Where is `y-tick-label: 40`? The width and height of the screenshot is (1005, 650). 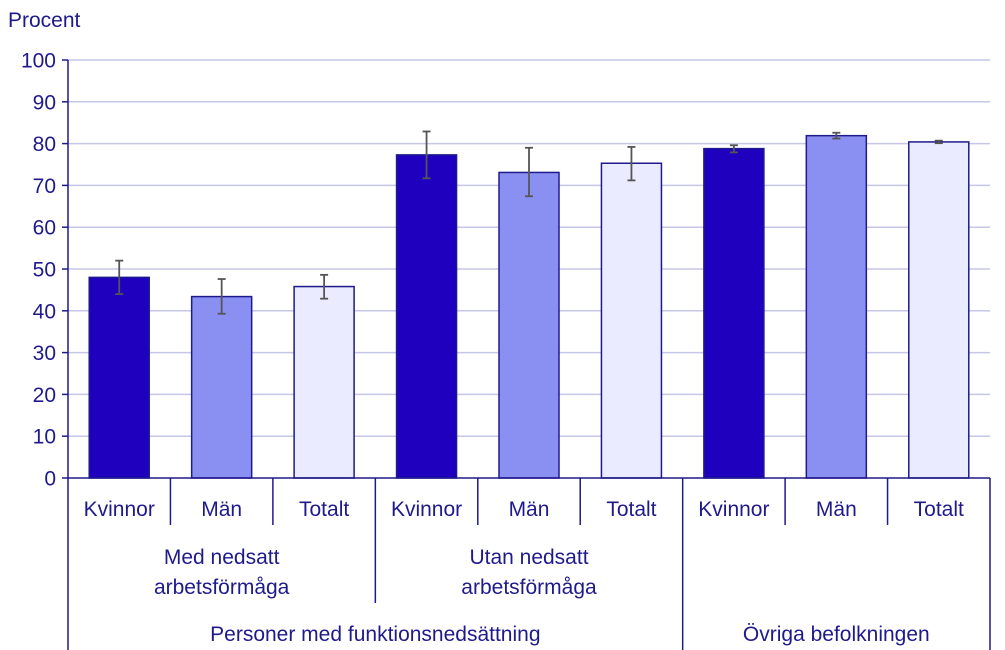
y-tick-label: 40 is located at coordinates (44, 311).